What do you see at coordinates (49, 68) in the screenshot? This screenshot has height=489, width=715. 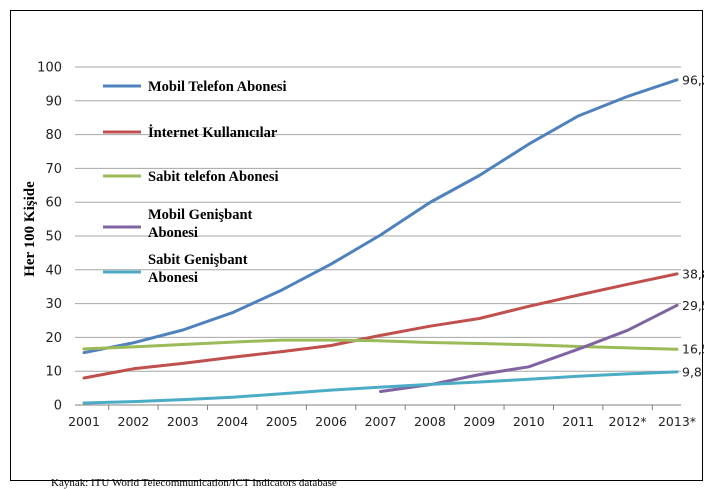 I see `y-tick-label: 100` at bounding box center [49, 68].